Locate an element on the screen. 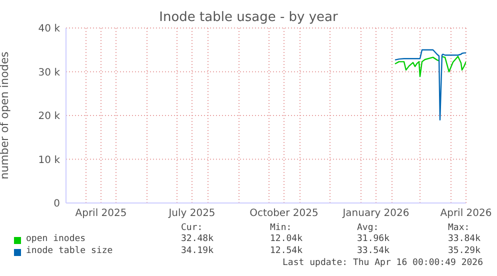 Image resolution: width=497 pixels, height=276 pixels. text: 12.04k is located at coordinates (286, 239).